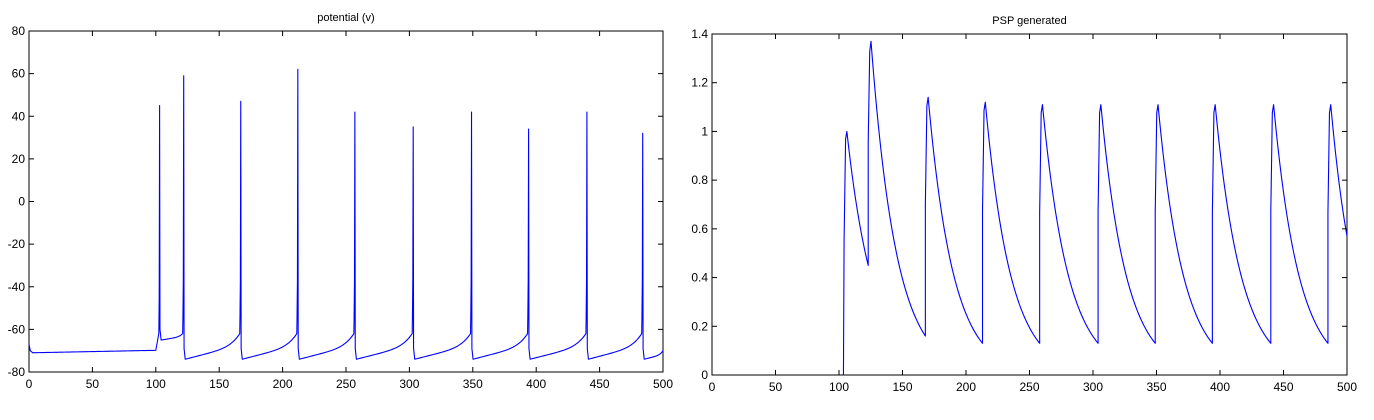  I want to click on chart-title: potential (v), so click(345, 18).